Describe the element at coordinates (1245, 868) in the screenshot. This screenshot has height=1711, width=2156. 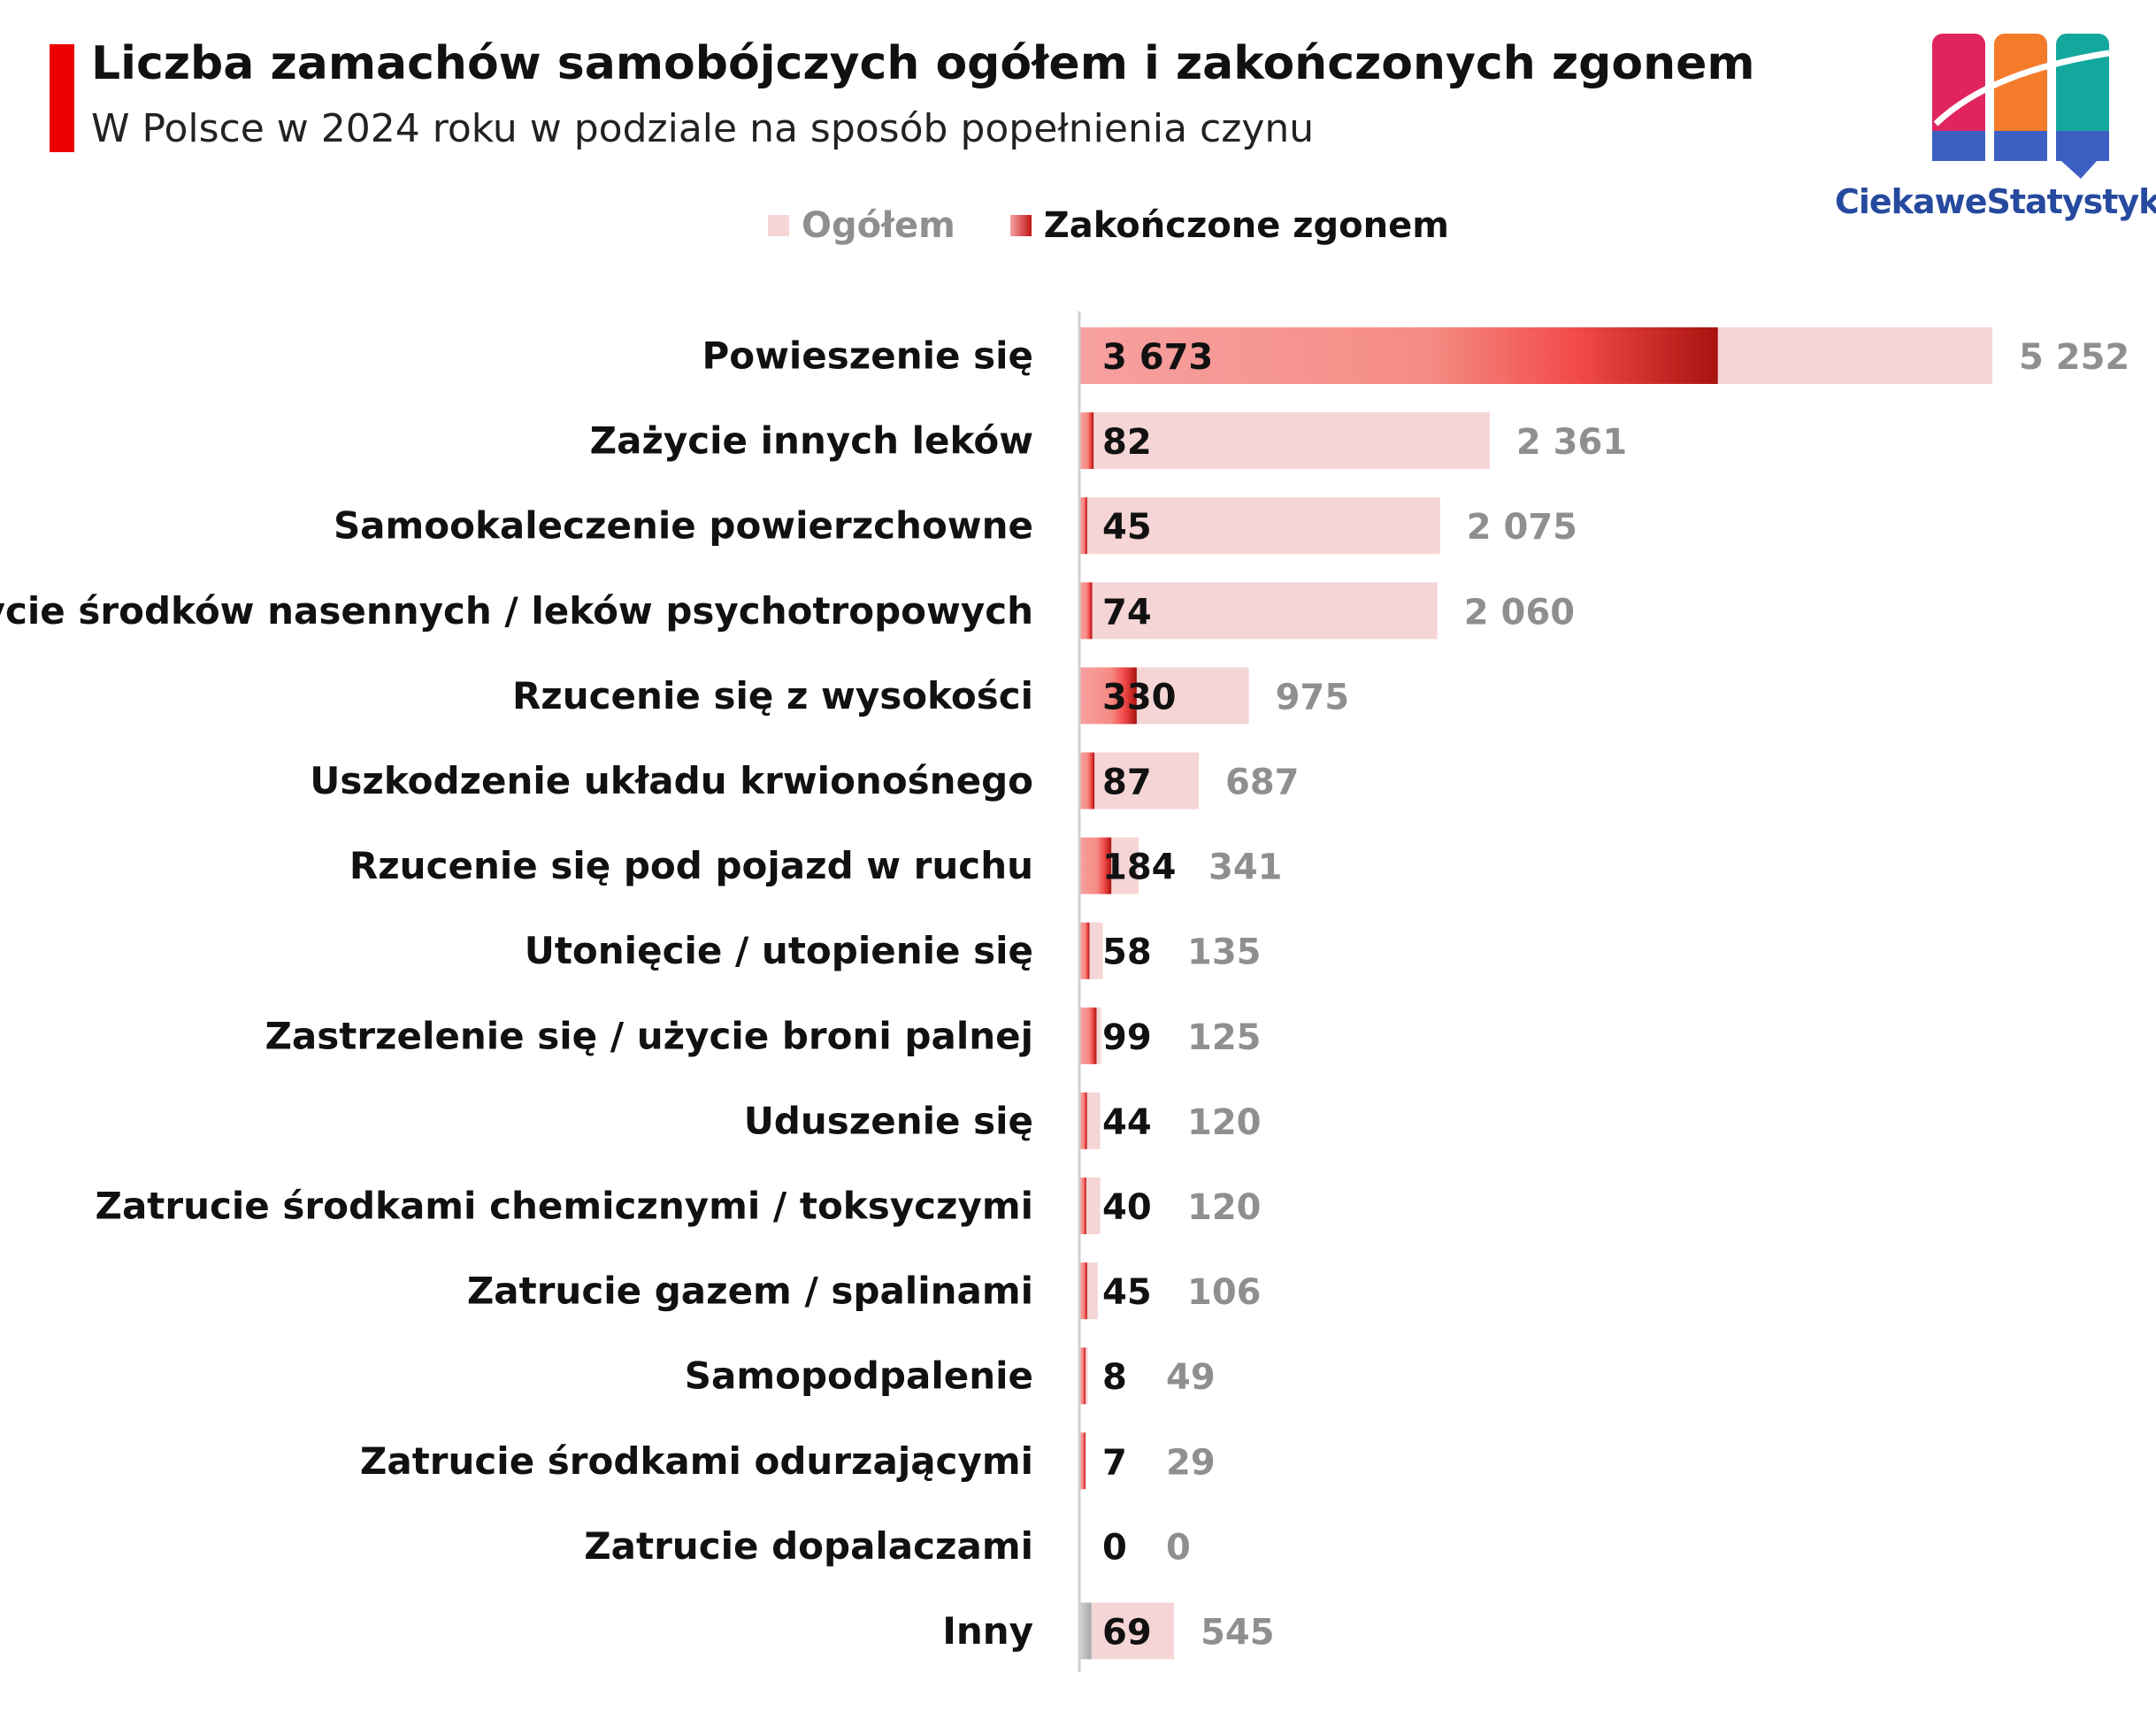
I see `data-label-total: 341` at that location.